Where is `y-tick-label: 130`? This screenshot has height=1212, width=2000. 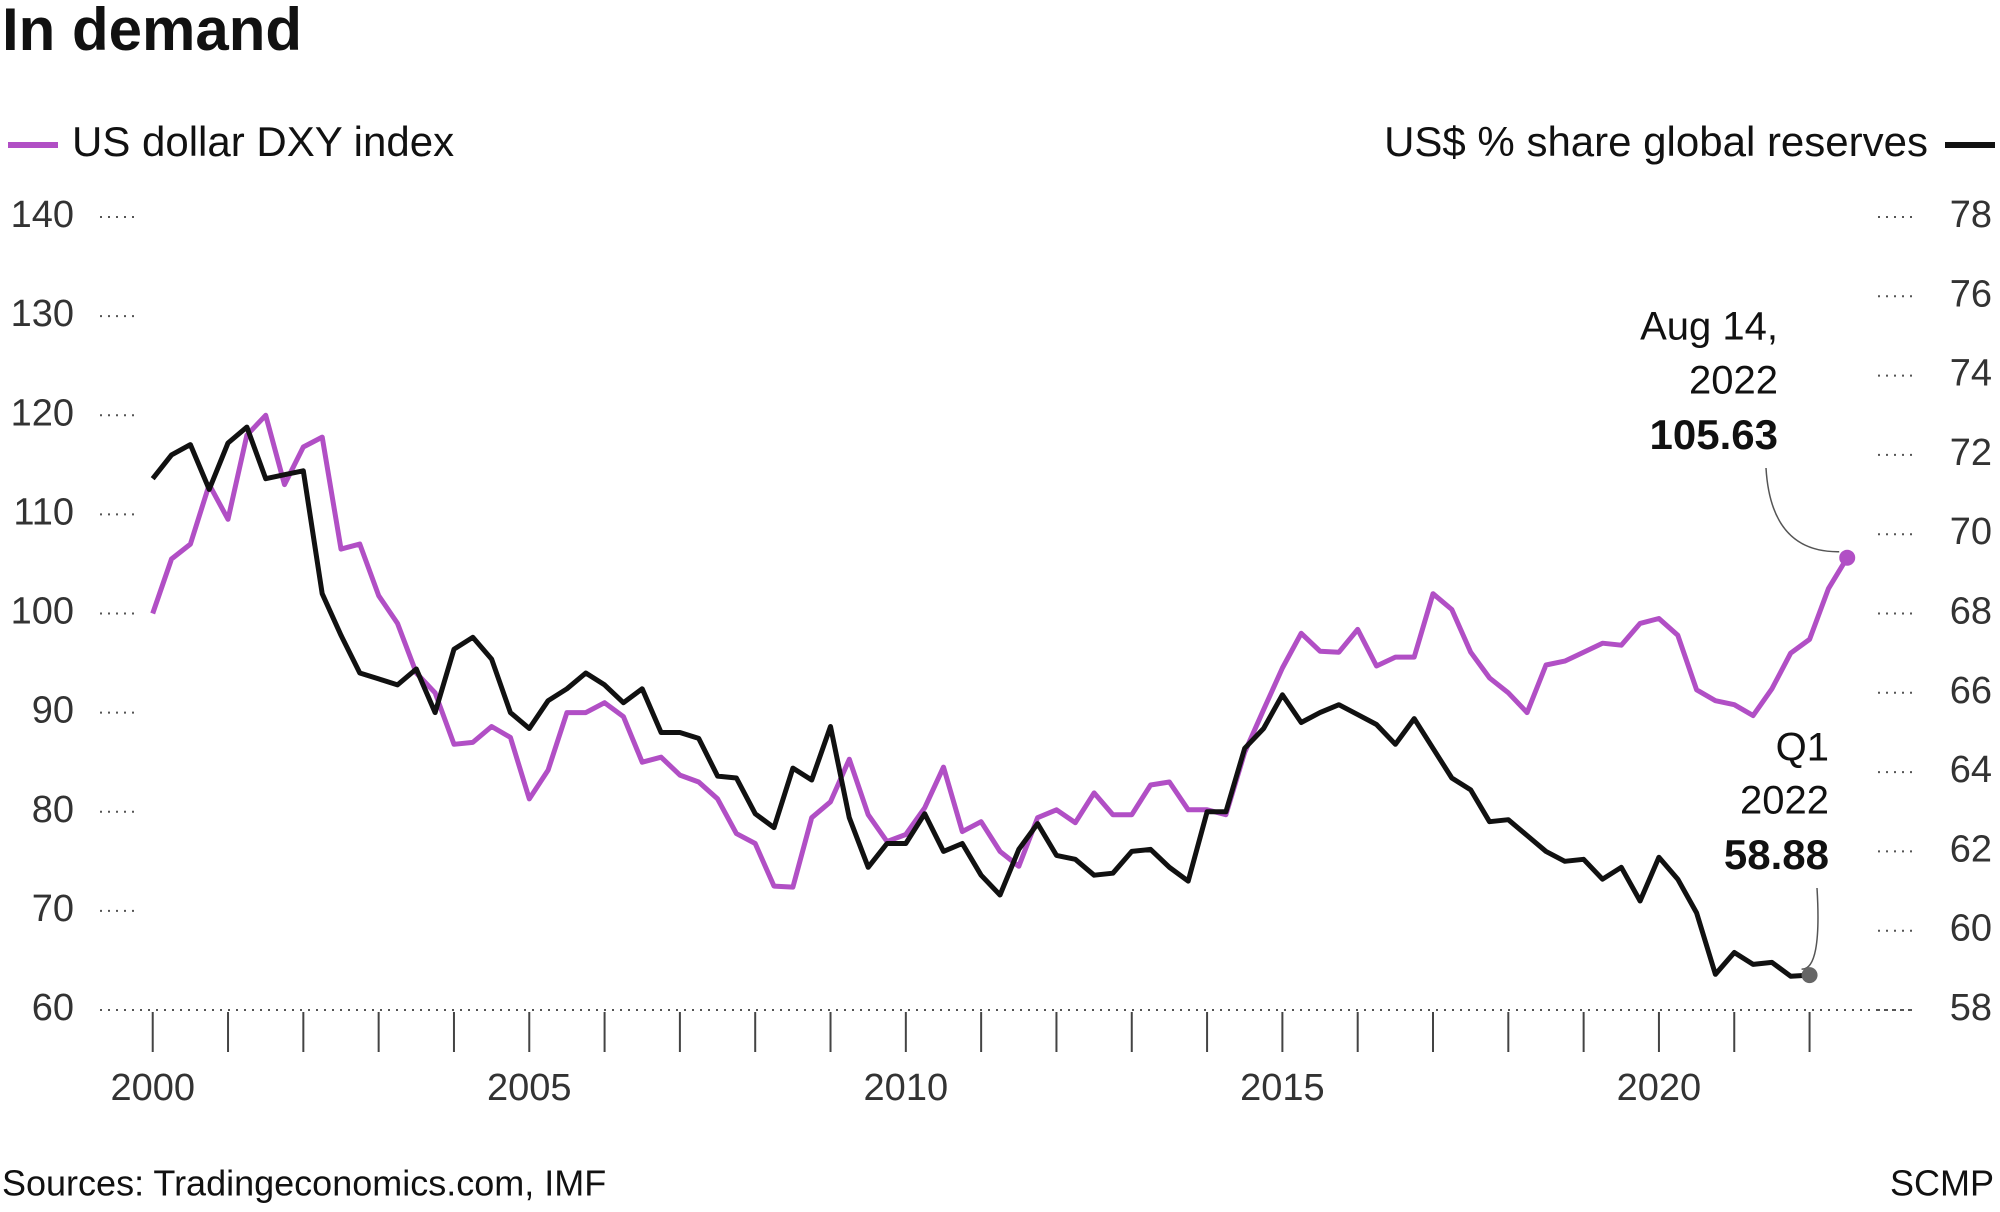
y-tick-label: 130 is located at coordinates (42, 314).